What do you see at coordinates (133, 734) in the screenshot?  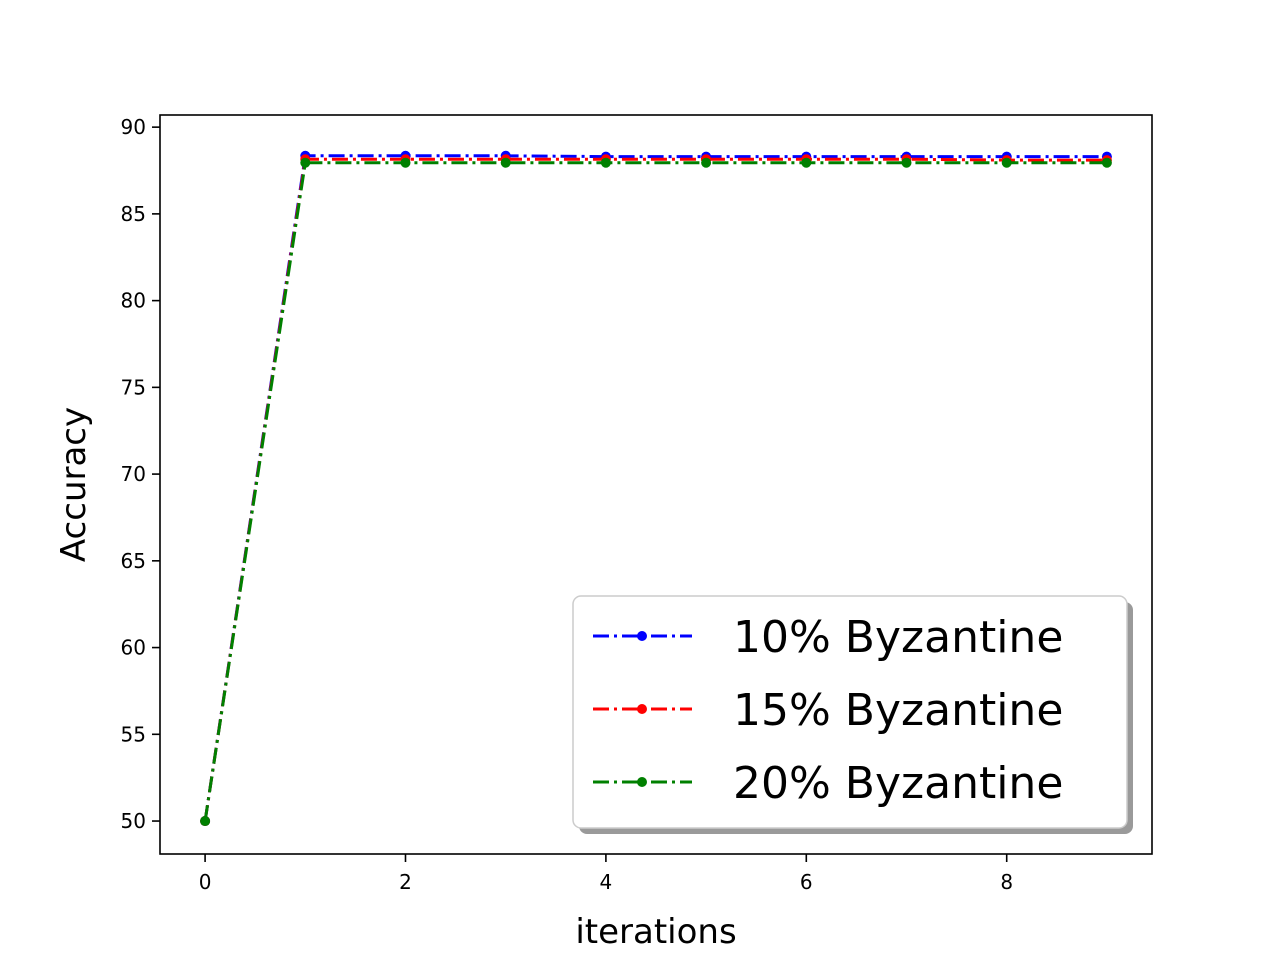 I see `y-tick-label: 55` at bounding box center [133, 734].